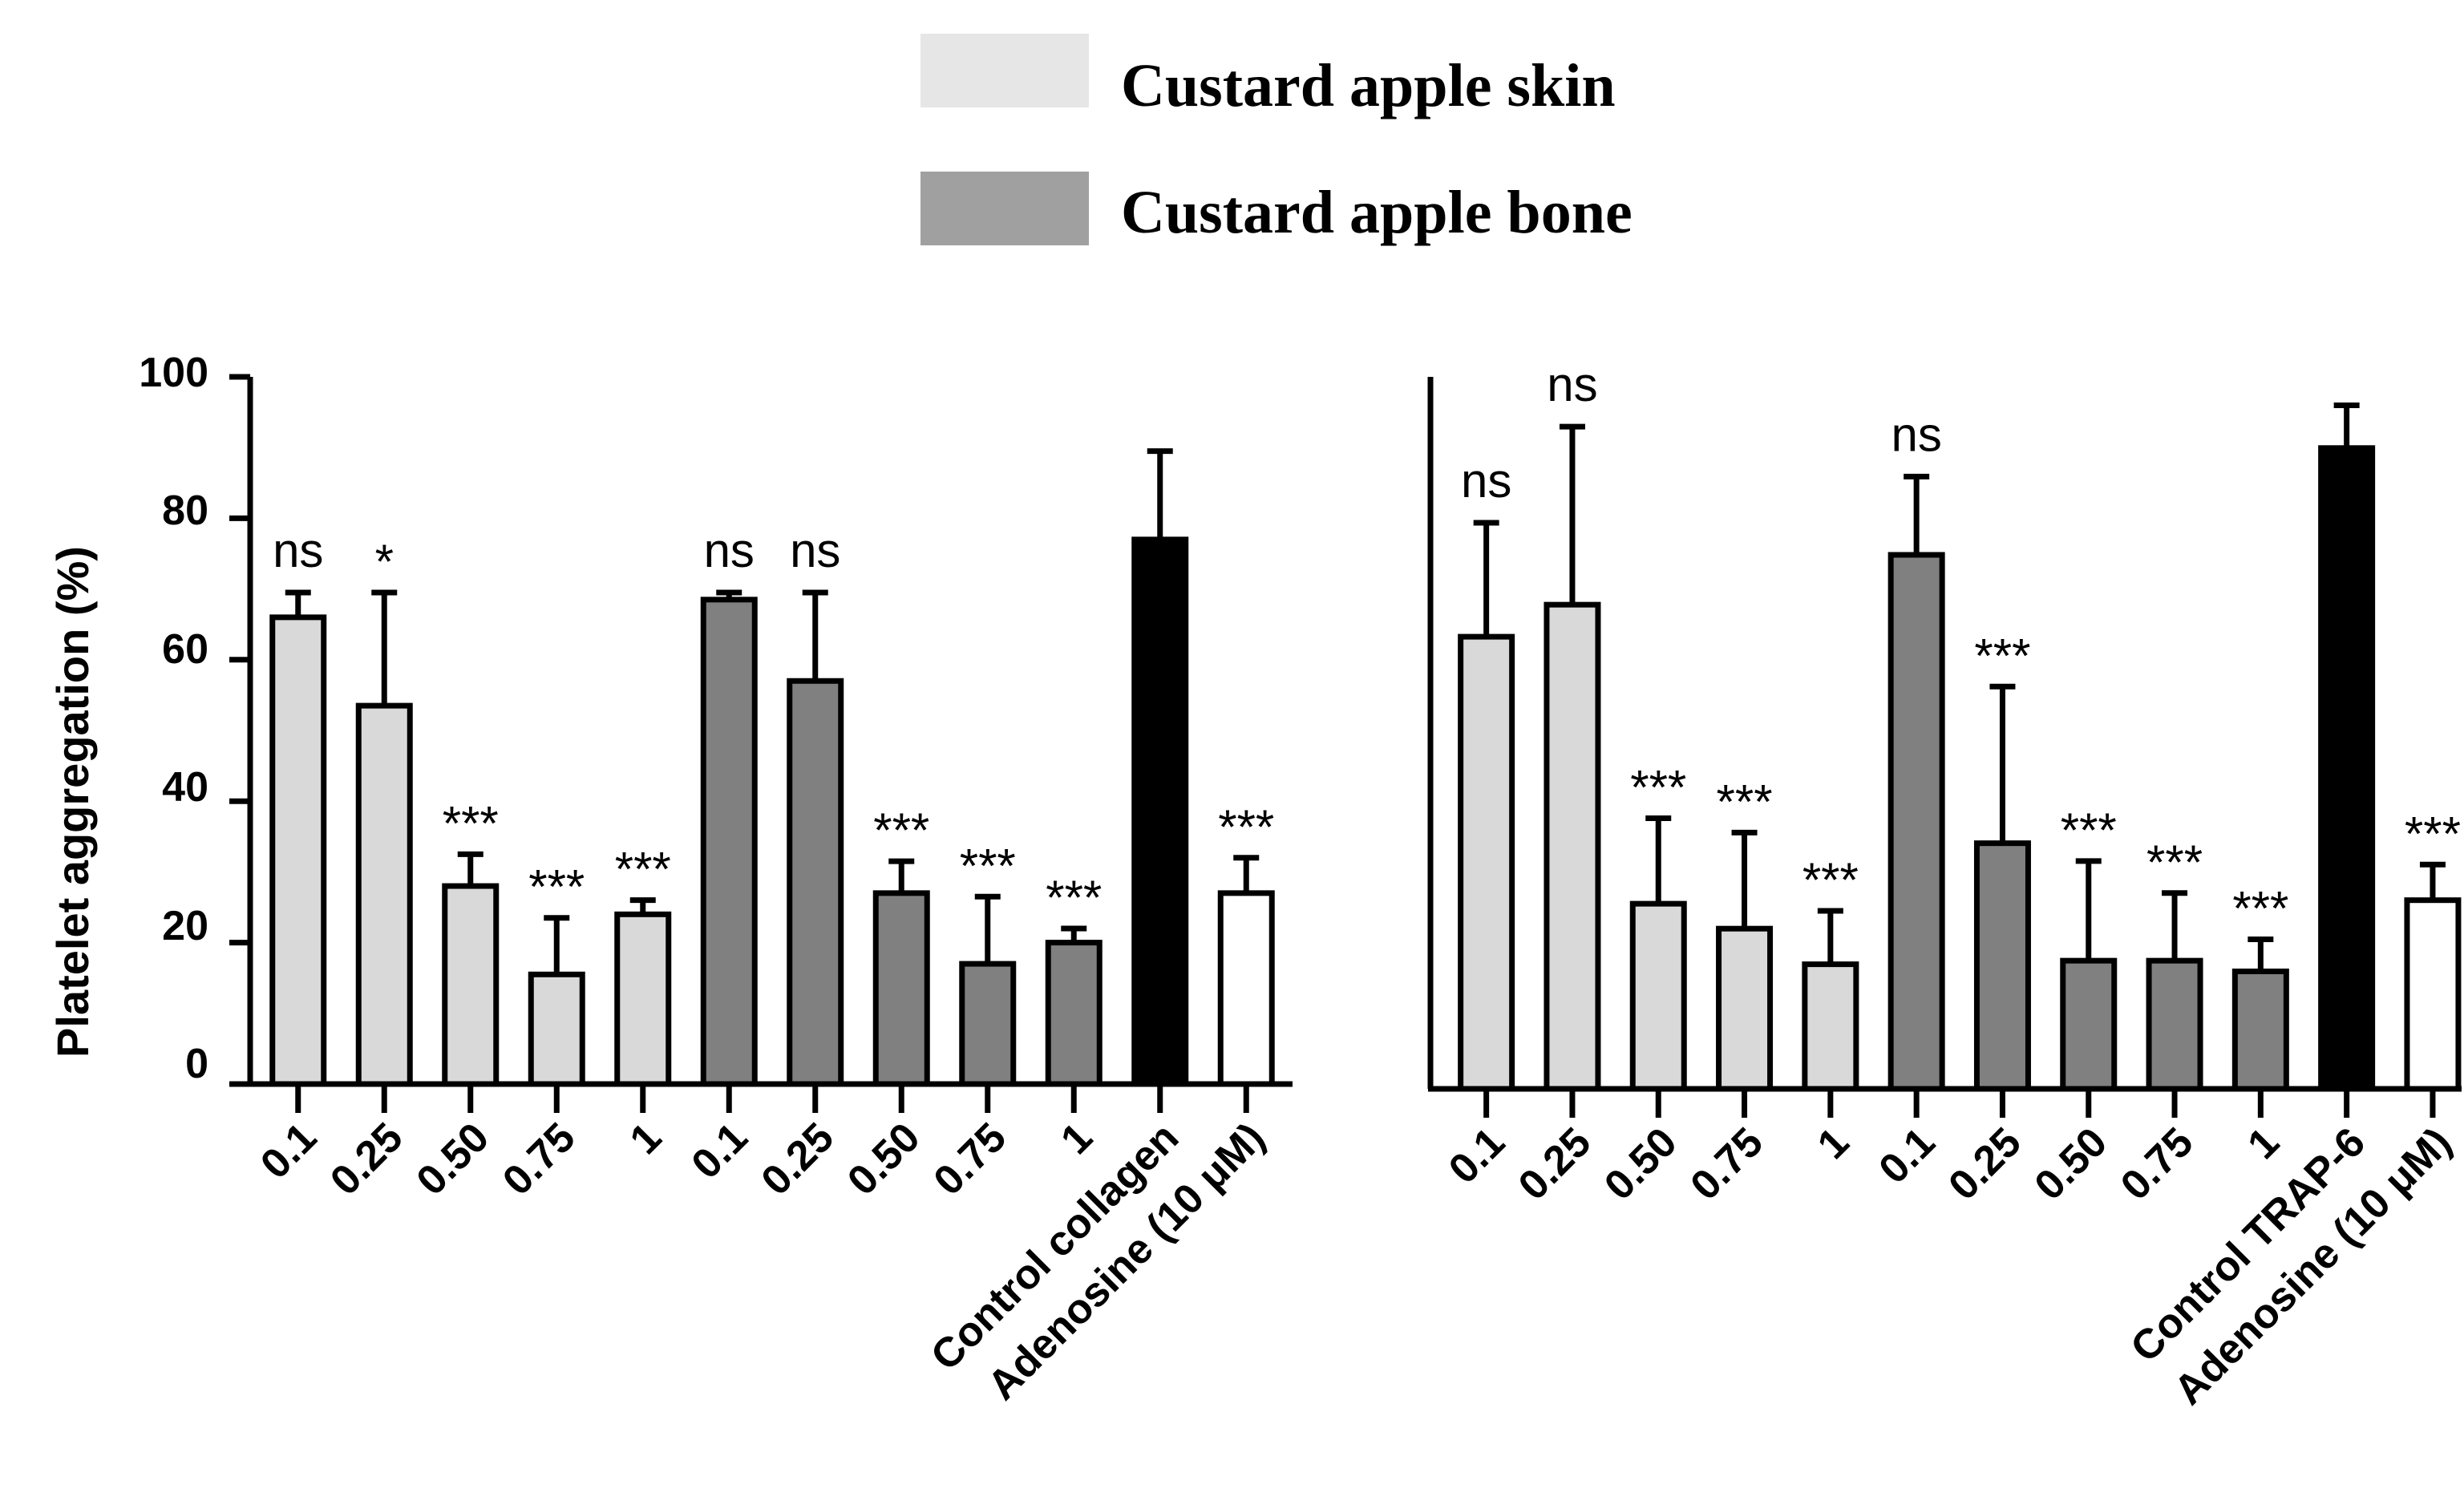 The width and height of the screenshot is (2464, 1505). What do you see at coordinates (1368, 86) in the screenshot?
I see `legend-label-skin: Custard apple skin` at bounding box center [1368, 86].